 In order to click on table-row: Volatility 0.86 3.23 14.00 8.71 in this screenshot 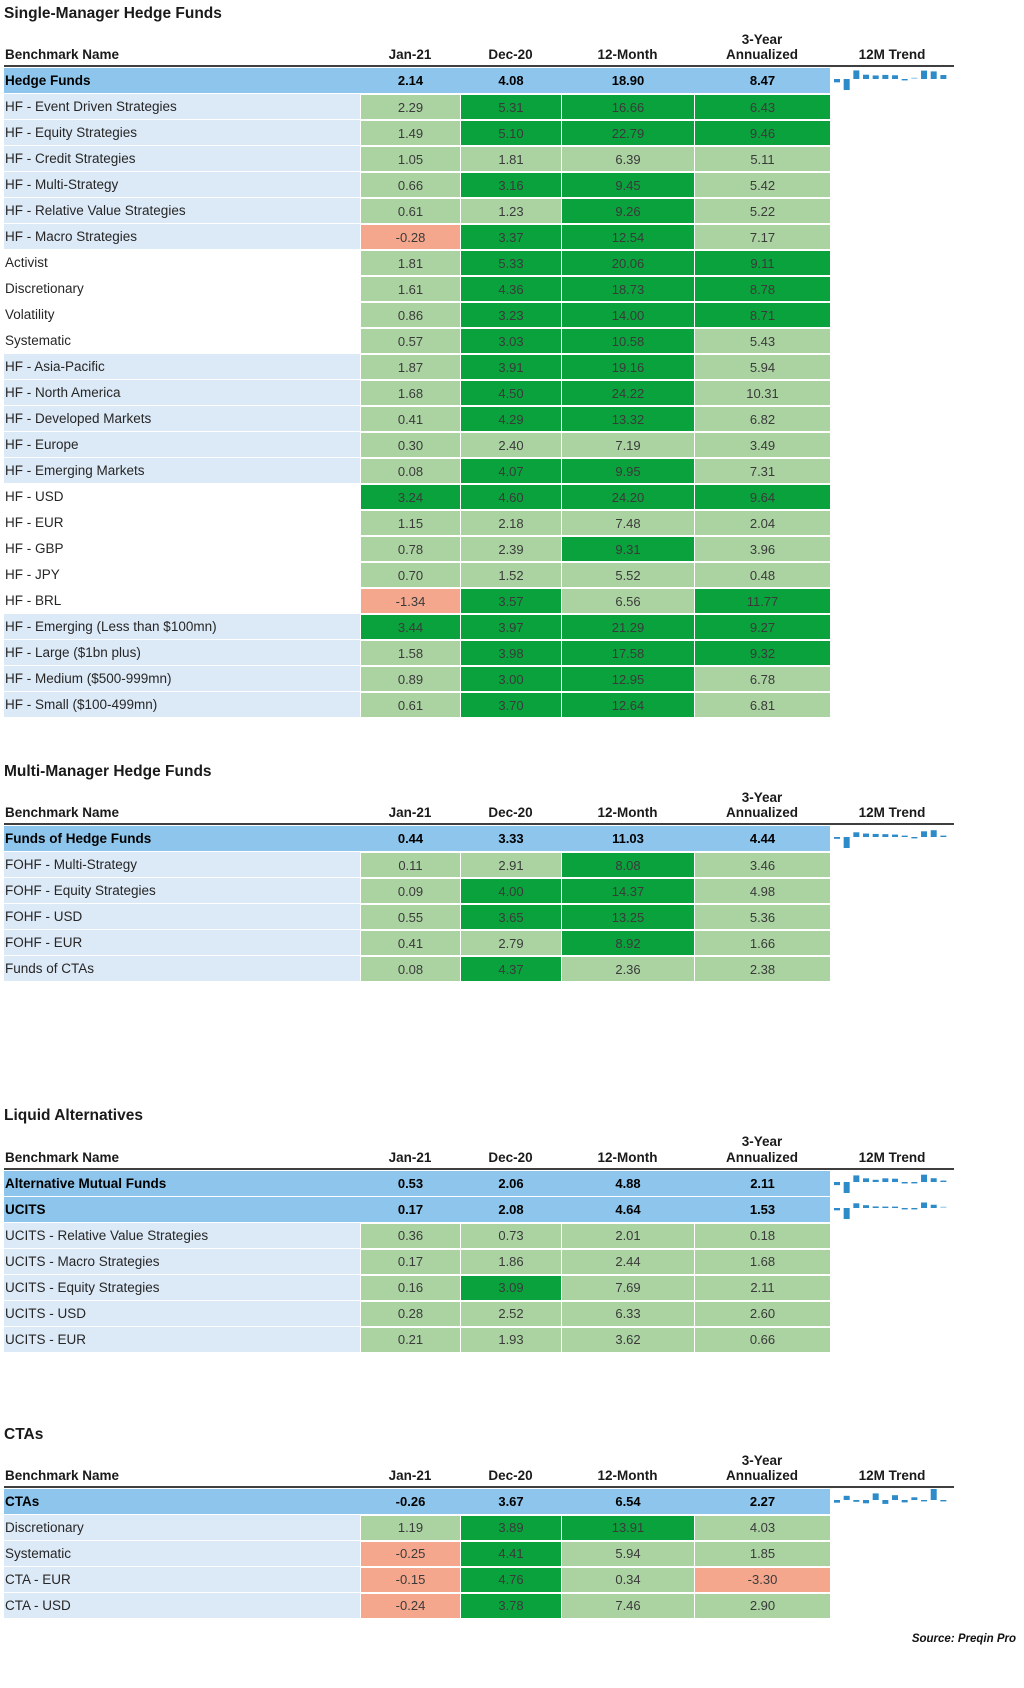, I will do `click(479, 315)`.